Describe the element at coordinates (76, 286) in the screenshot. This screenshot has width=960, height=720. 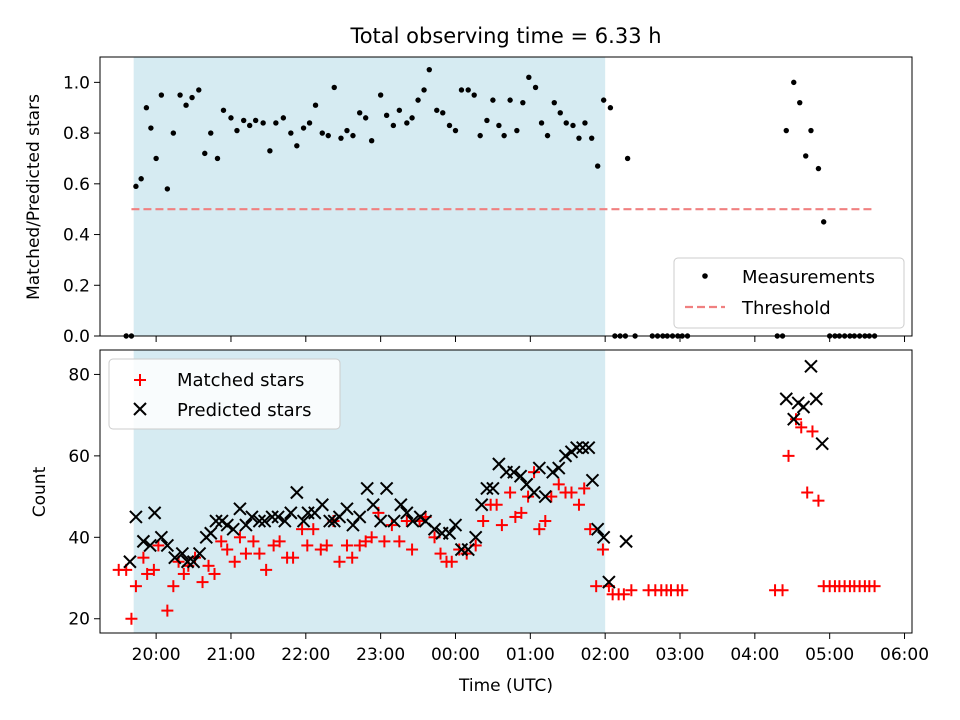
I see `ratio-y-tick-label: 0.2` at that location.